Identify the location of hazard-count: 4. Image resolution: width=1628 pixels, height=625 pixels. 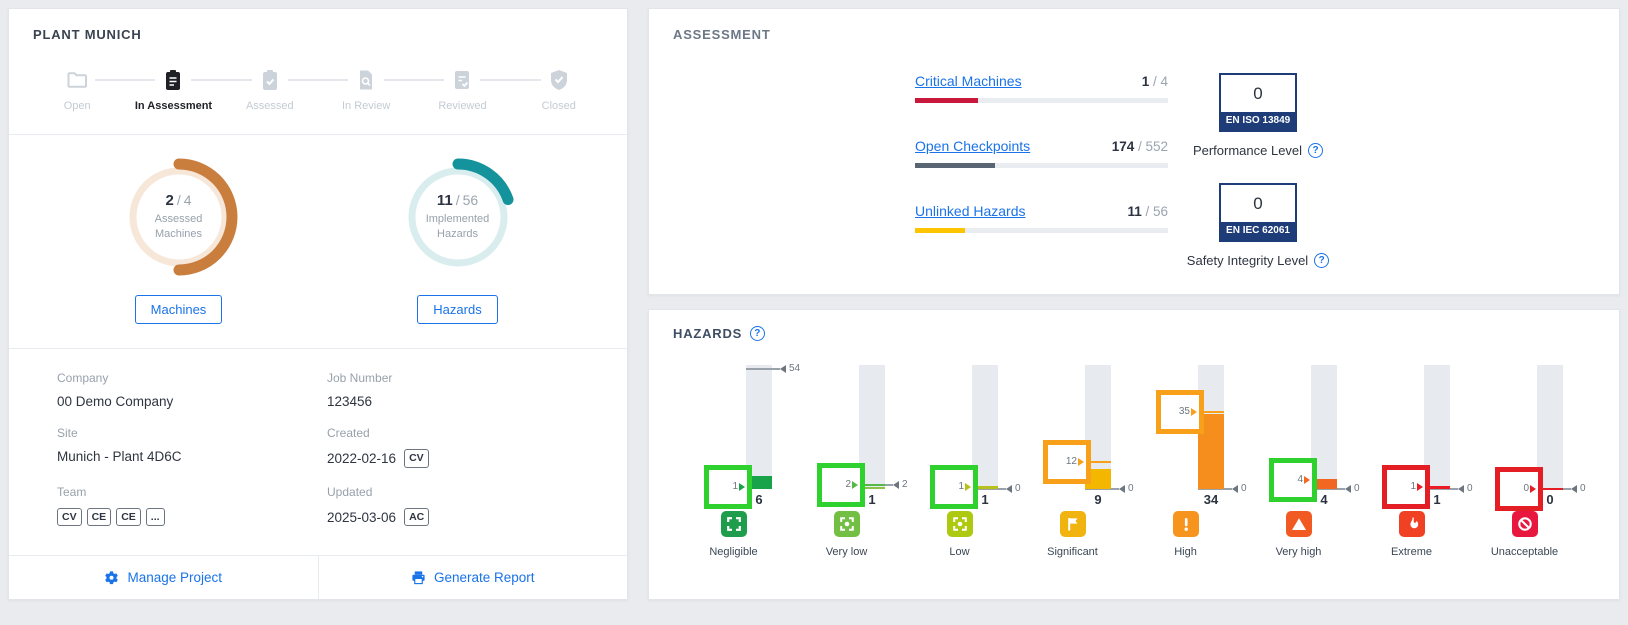
(1324, 499).